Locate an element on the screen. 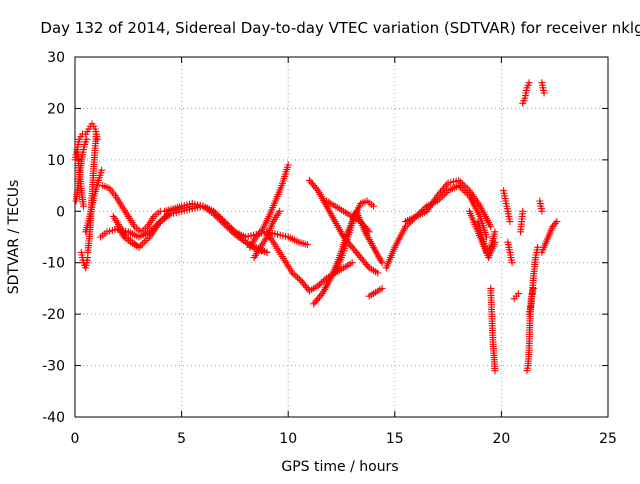  y-tick-label: 20 is located at coordinates (56, 109).